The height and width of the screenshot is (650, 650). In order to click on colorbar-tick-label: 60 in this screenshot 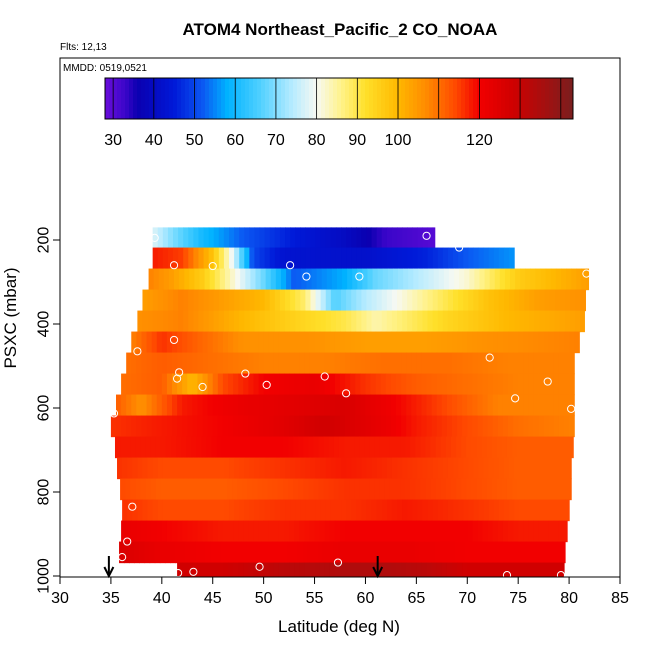, I will do `click(235, 140)`.